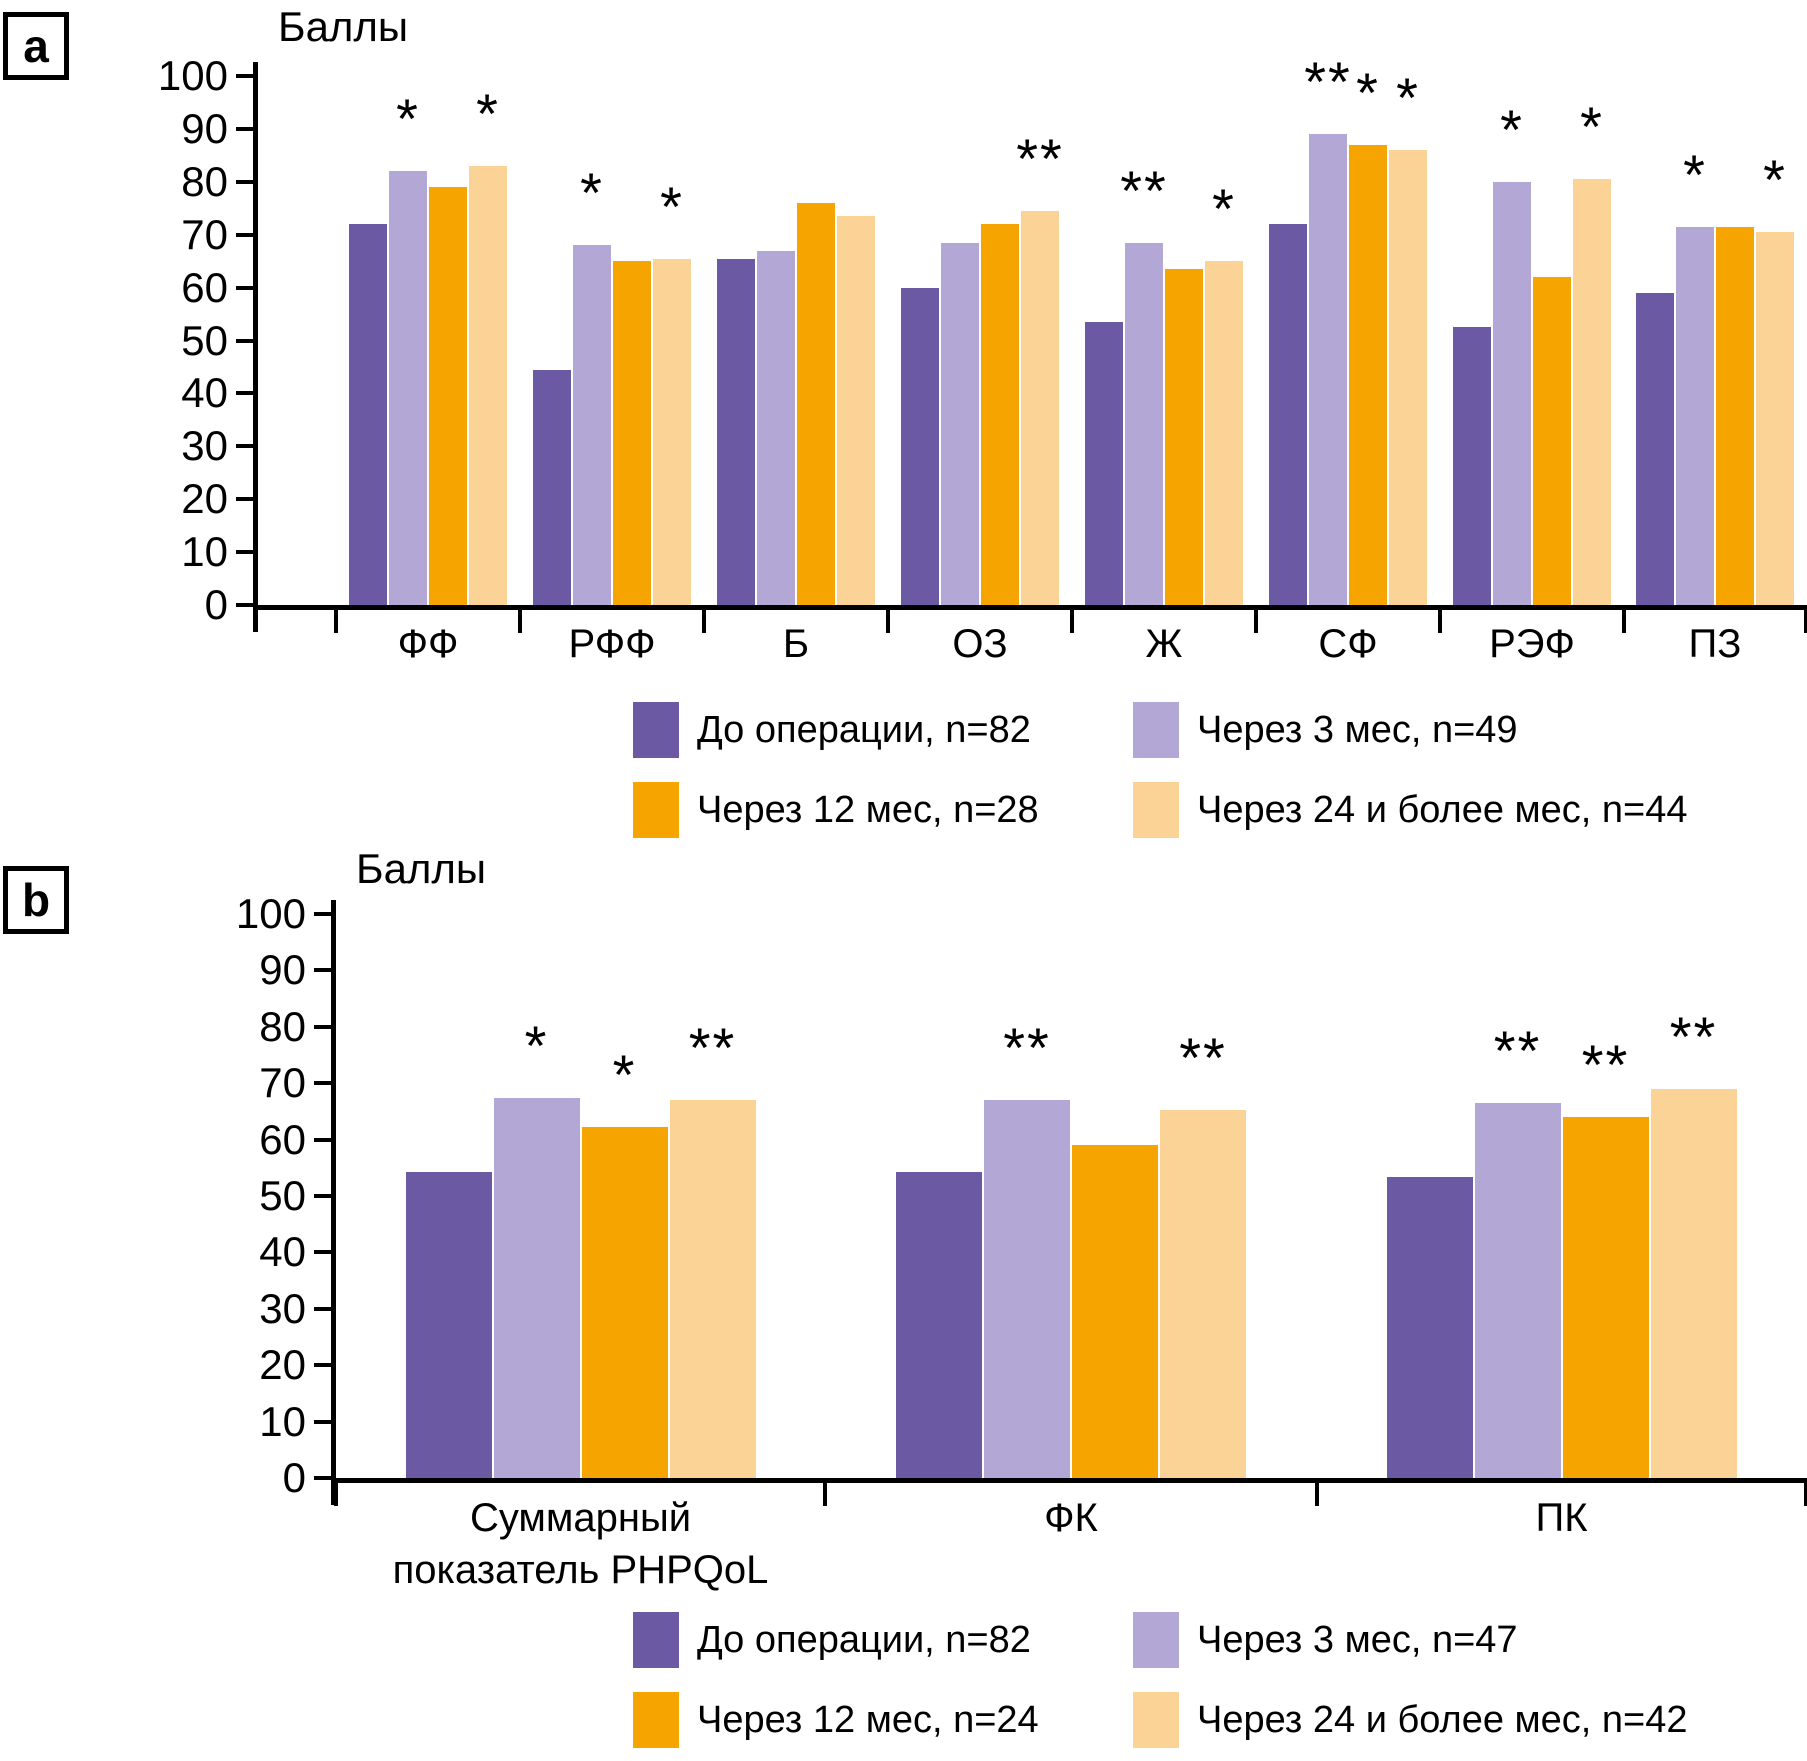  Describe the element at coordinates (1115, 1311) in the screenshot. I see `bar-ФК-s2` at that location.